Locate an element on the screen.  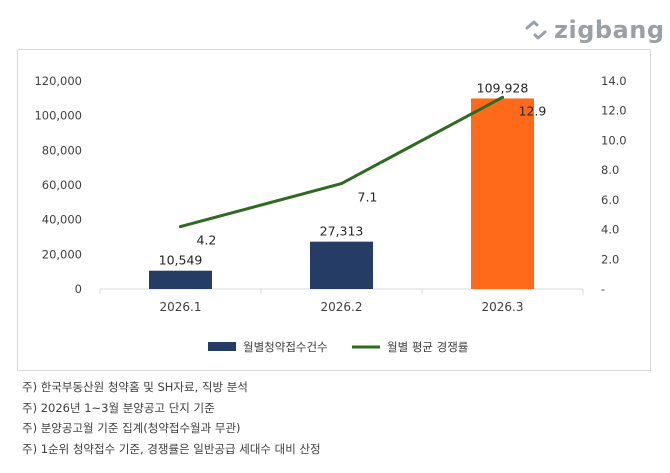
y-right-tick-label: - is located at coordinates (603, 289).